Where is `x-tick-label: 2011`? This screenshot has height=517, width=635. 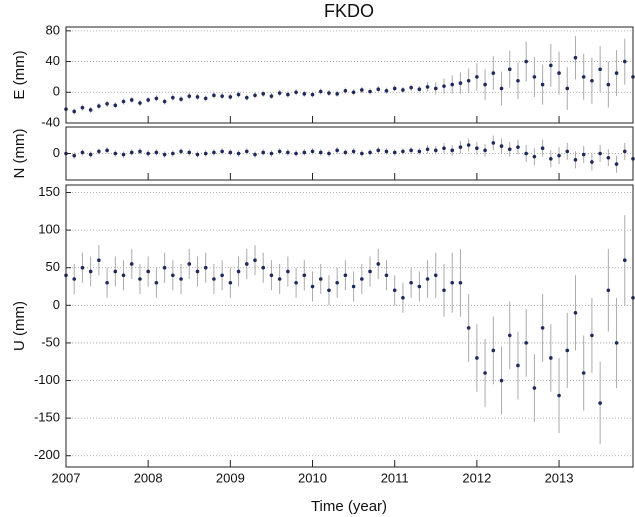 x-tick-label: 2011 is located at coordinates (395, 477).